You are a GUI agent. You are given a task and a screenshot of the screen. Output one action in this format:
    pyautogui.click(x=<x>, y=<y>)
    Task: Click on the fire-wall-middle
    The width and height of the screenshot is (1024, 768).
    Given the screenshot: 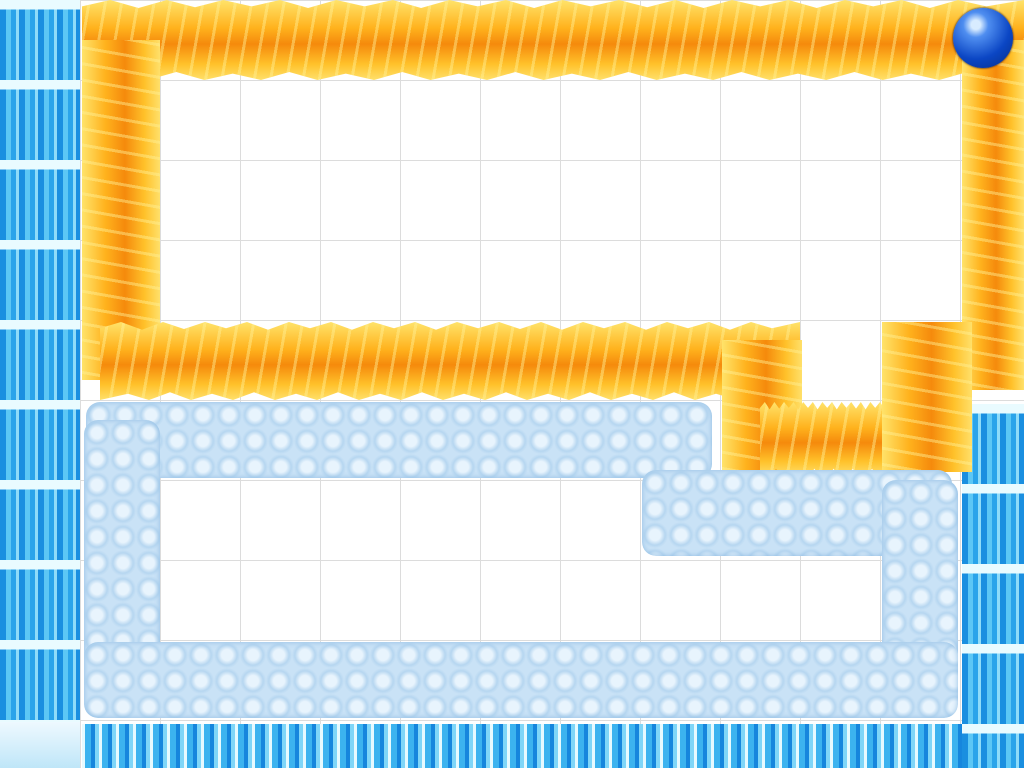 What is the action you would take?
    pyautogui.click(x=450, y=361)
    